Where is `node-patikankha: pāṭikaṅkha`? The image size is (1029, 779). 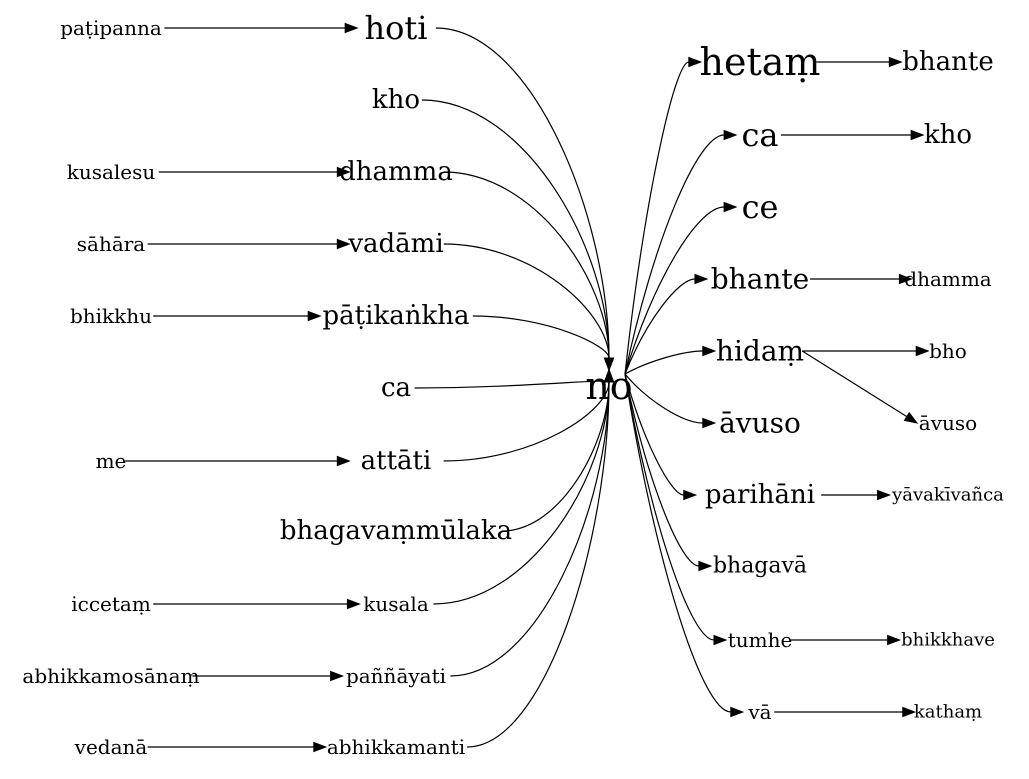 node-patikankha: pāṭikaṅkha is located at coordinates (396, 316).